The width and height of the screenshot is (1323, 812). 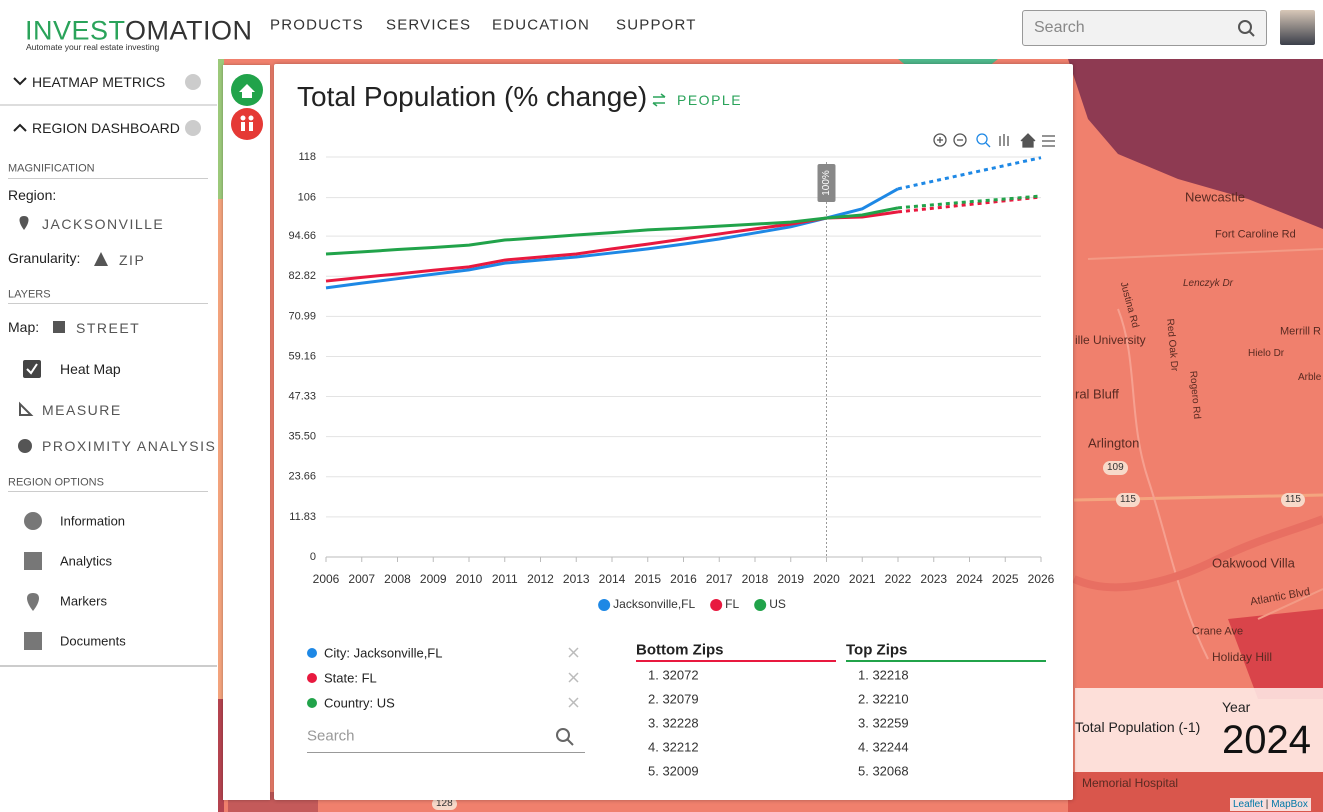 I want to click on x-tick-label: 2024, so click(x=969, y=579).